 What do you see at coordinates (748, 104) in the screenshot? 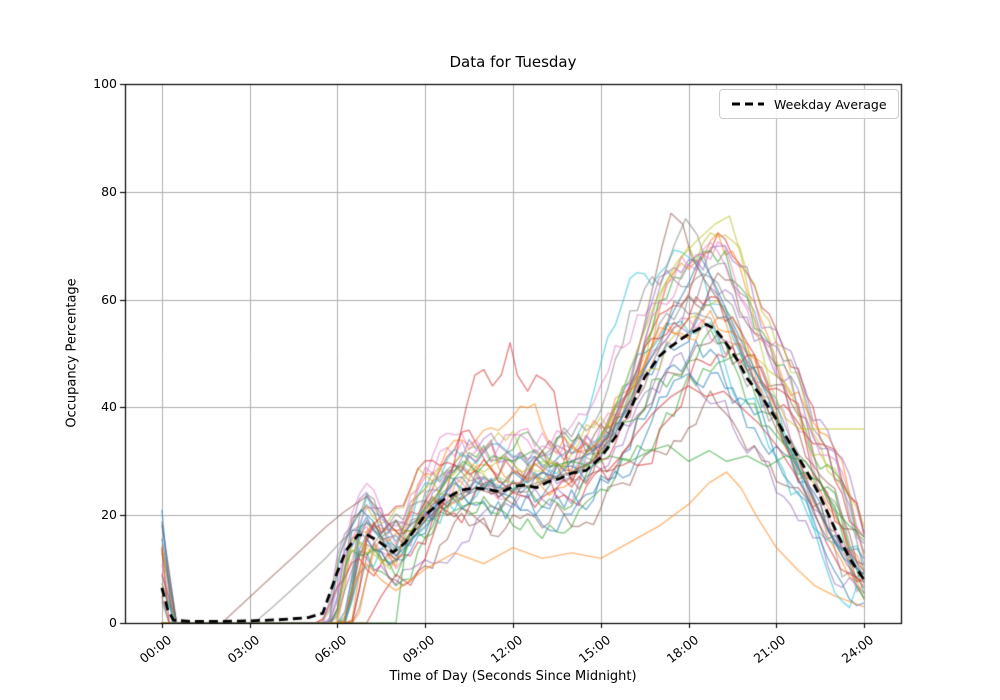
I see `legend-dashed-line-sample` at bounding box center [748, 104].